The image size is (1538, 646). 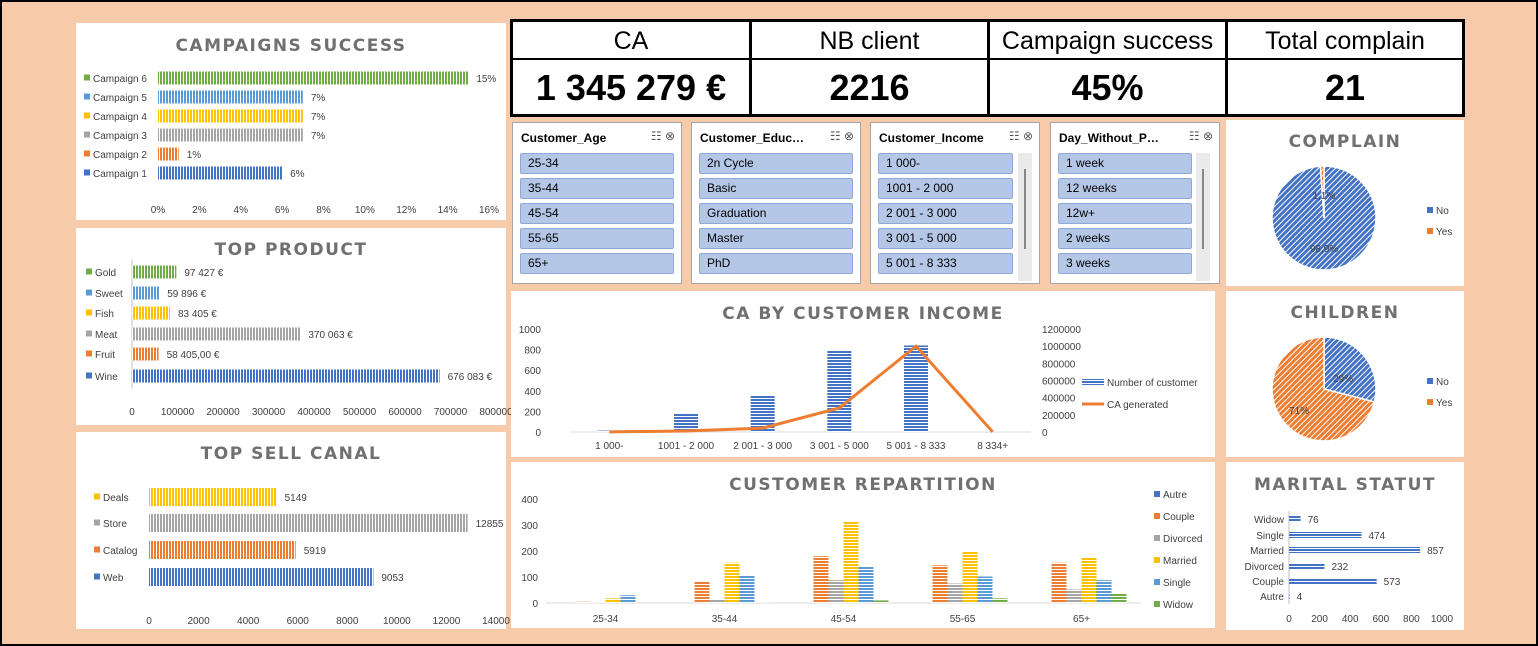 What do you see at coordinates (1177, 583) in the screenshot?
I see `legend-label: Single` at bounding box center [1177, 583].